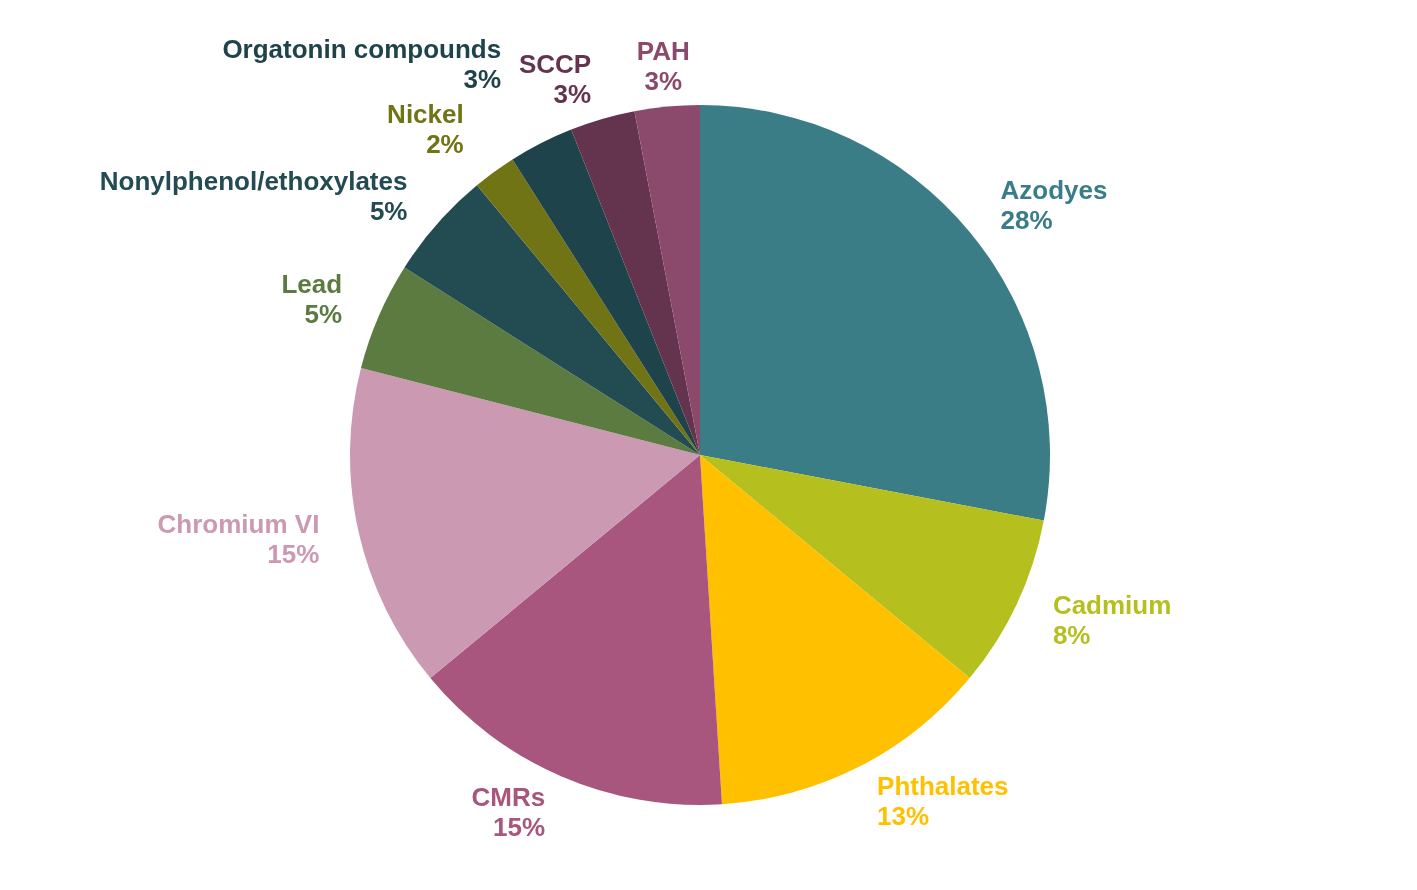 The height and width of the screenshot is (890, 1417). I want to click on slice-label: Cadmium, so click(1112, 605).